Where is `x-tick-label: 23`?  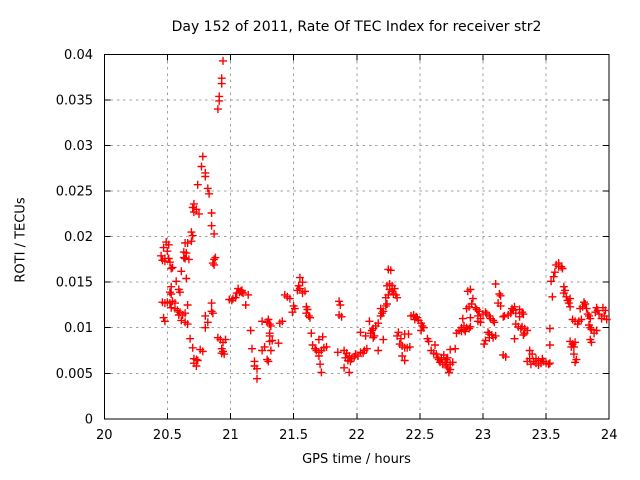
x-tick-label: 23 is located at coordinates (483, 435).